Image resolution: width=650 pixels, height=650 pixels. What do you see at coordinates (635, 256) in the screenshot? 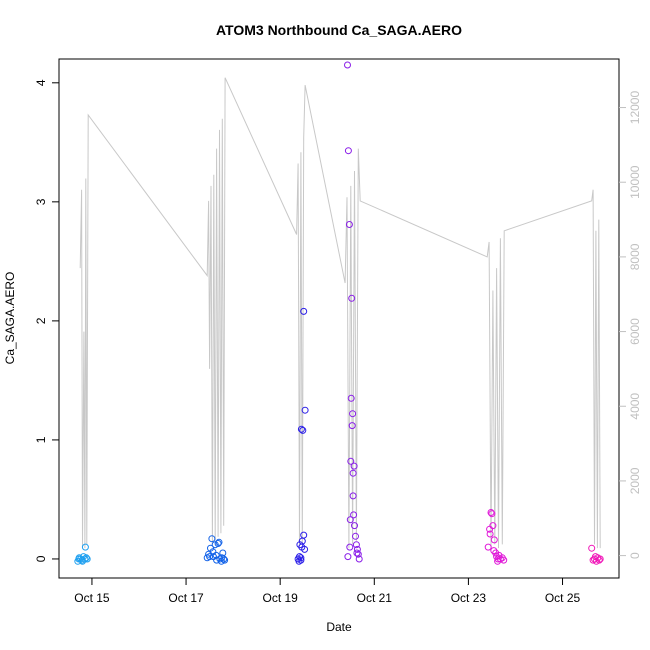
I see `y2-tick-label: 8000` at bounding box center [635, 256].